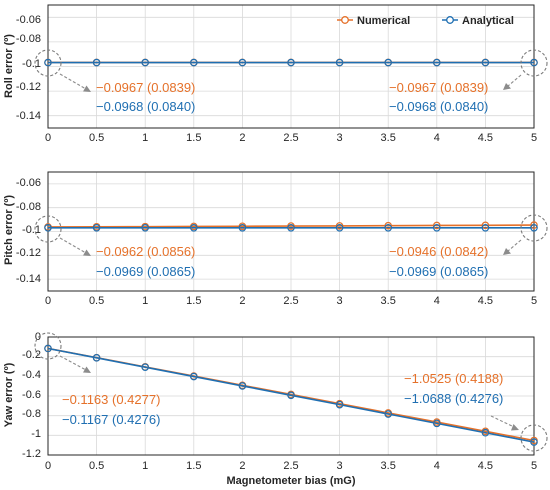  I want to click on annotation-numerical-left: −0.1163 (0.4277), so click(111, 399).